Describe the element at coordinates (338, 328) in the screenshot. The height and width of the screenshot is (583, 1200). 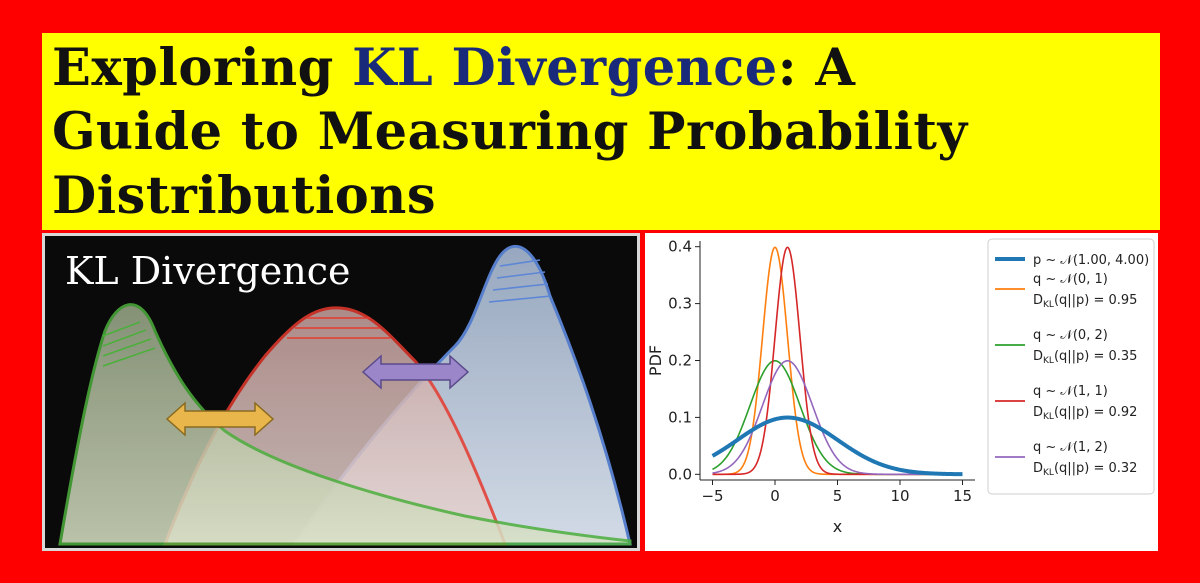
I see `red-hatch-lines` at that location.